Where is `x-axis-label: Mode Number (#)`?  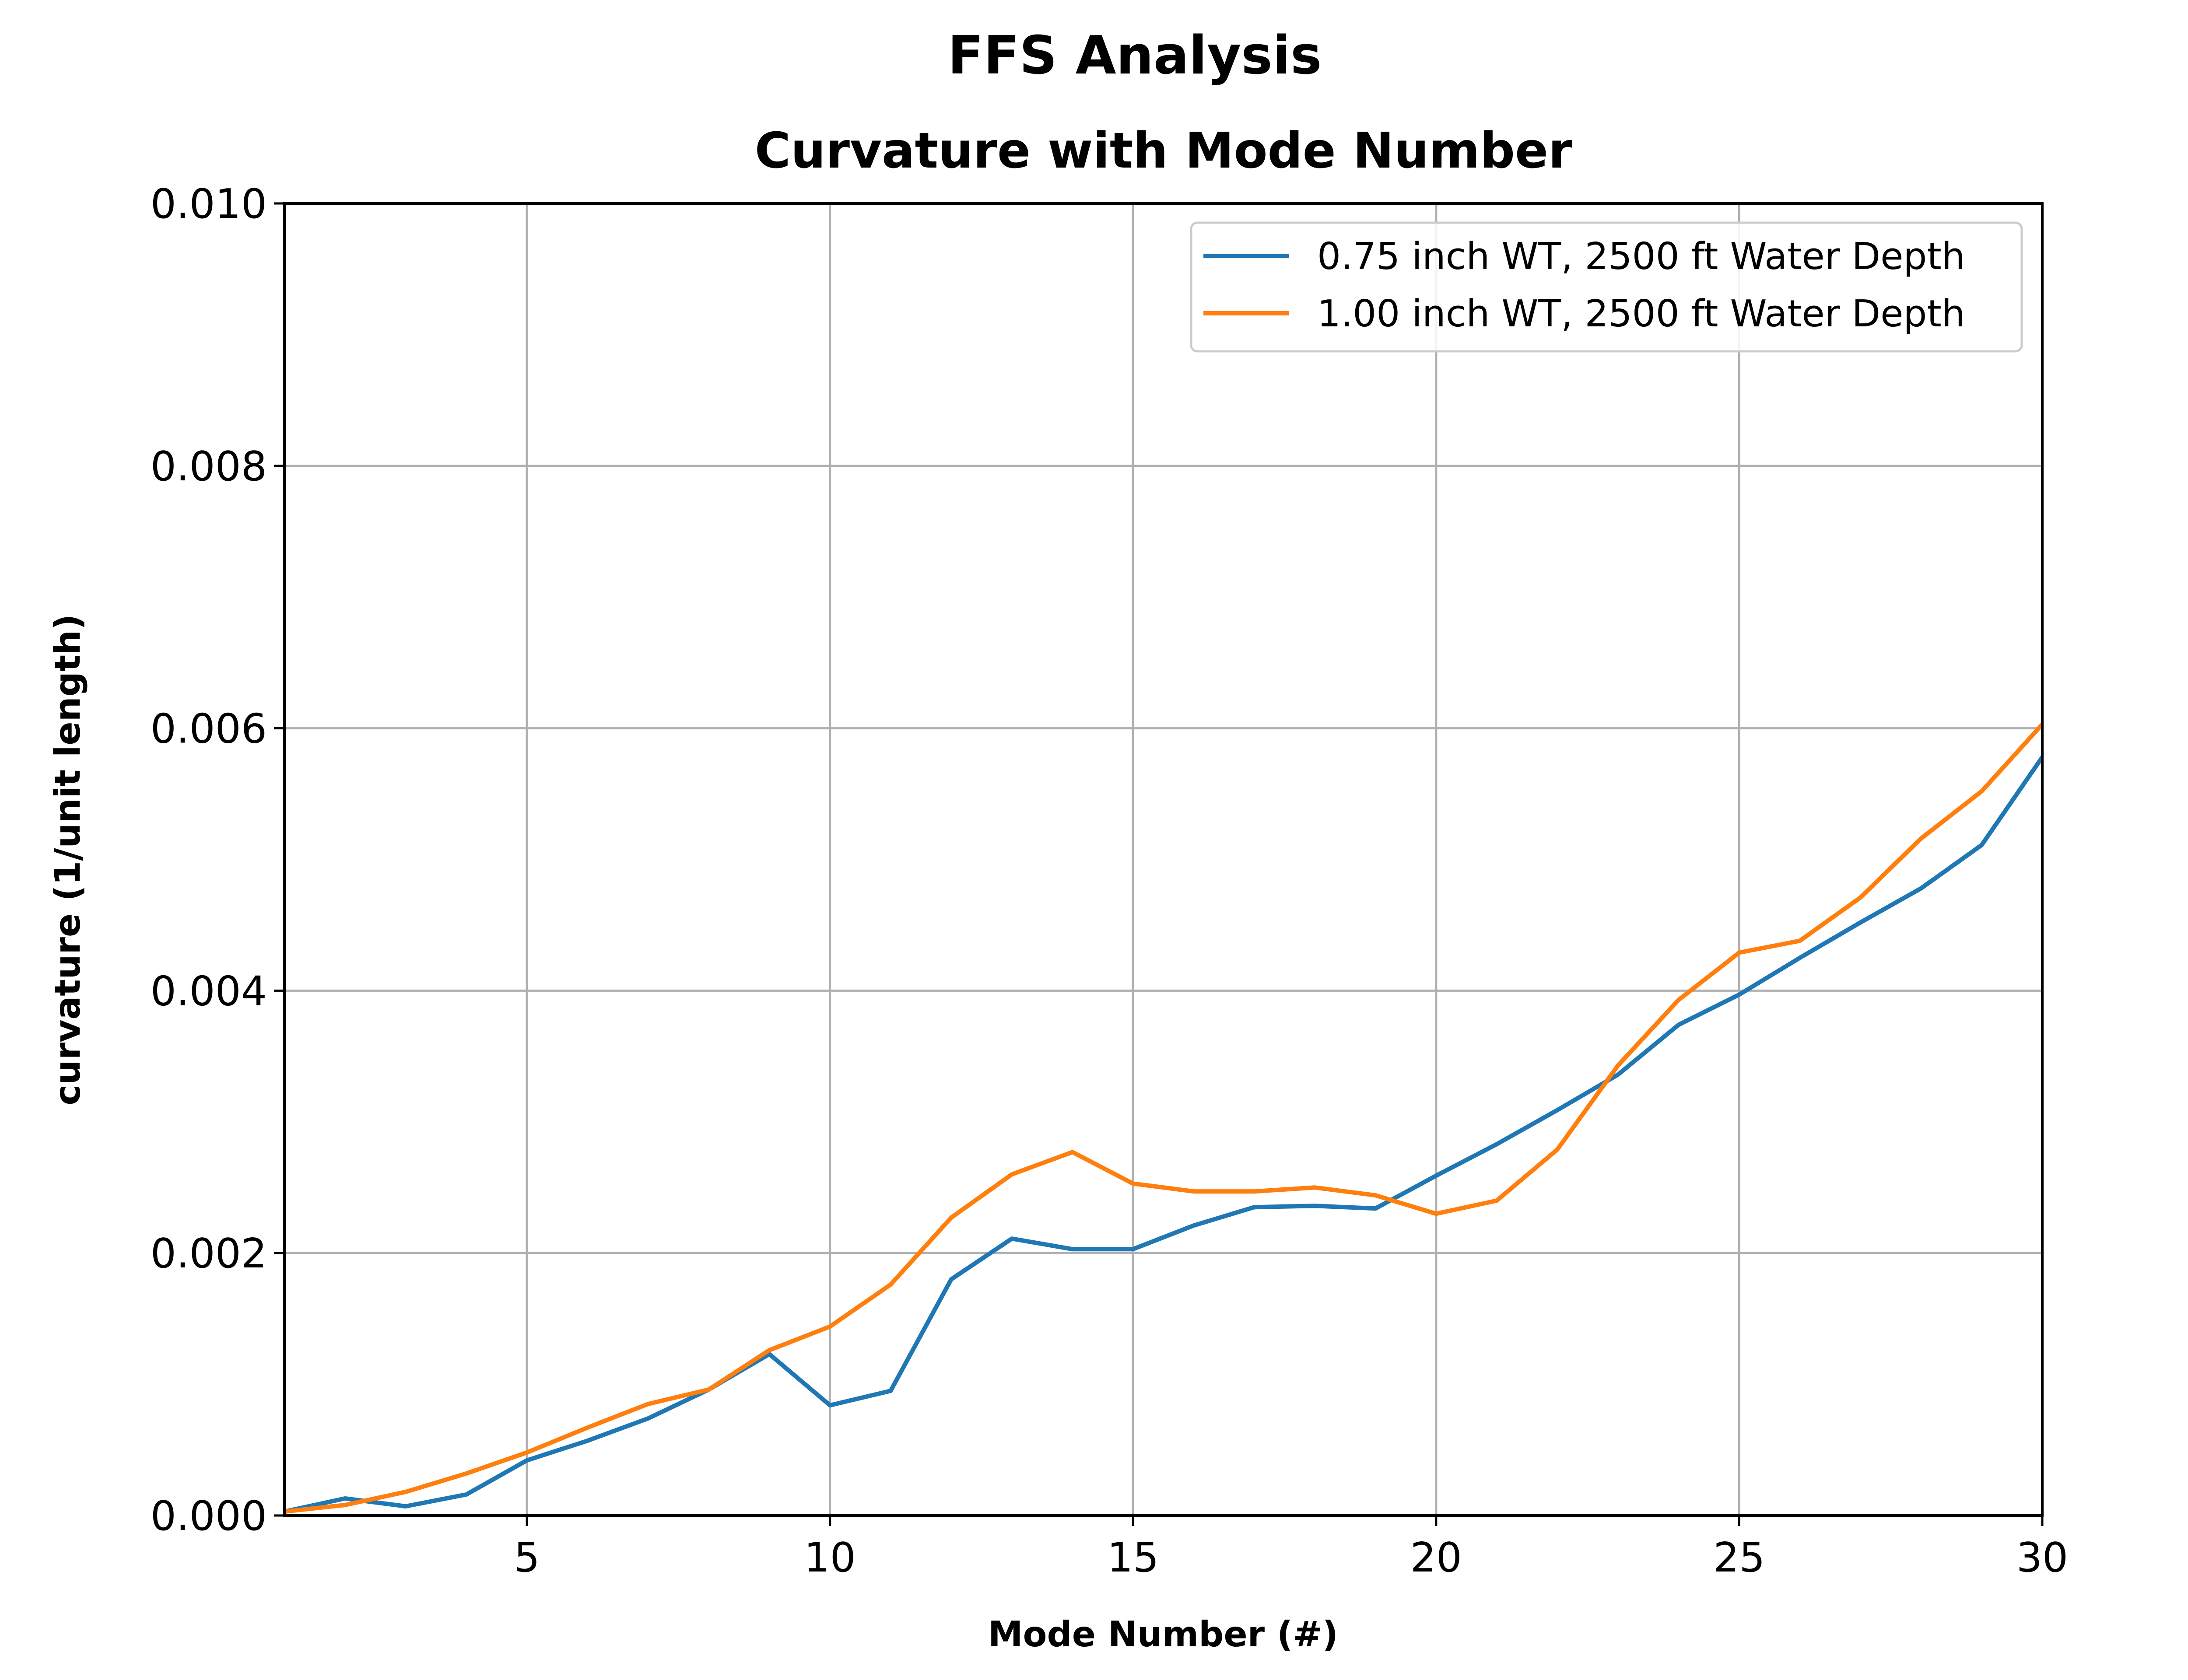
x-axis-label: Mode Number (#) is located at coordinates (1163, 1634).